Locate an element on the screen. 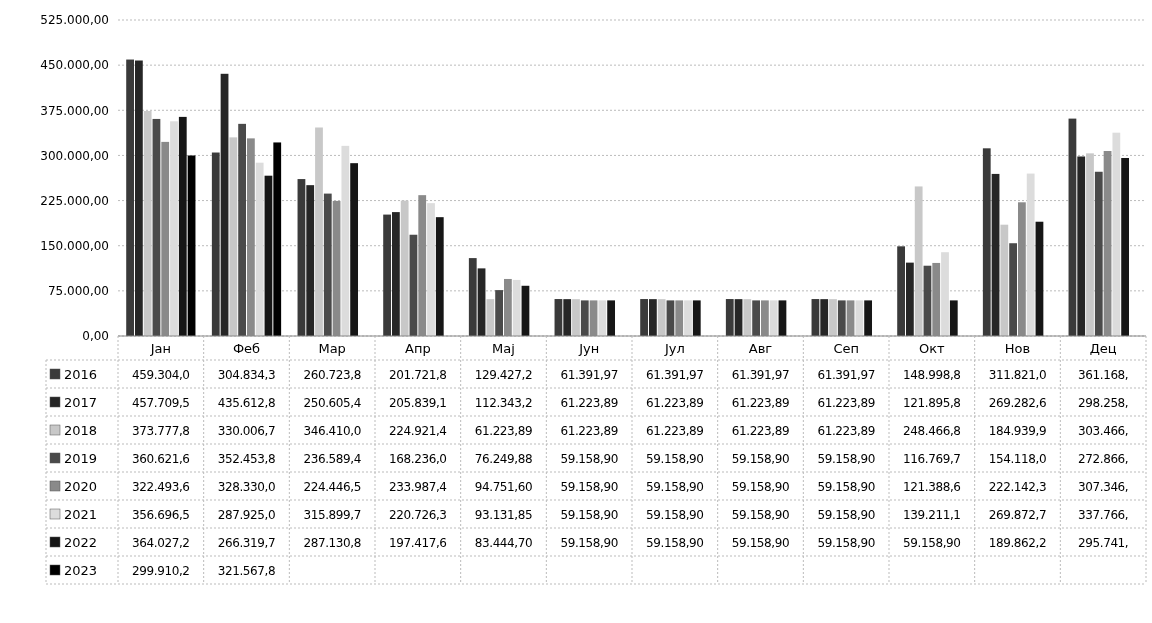  data-label: 121.388,6 is located at coordinates (932, 487).